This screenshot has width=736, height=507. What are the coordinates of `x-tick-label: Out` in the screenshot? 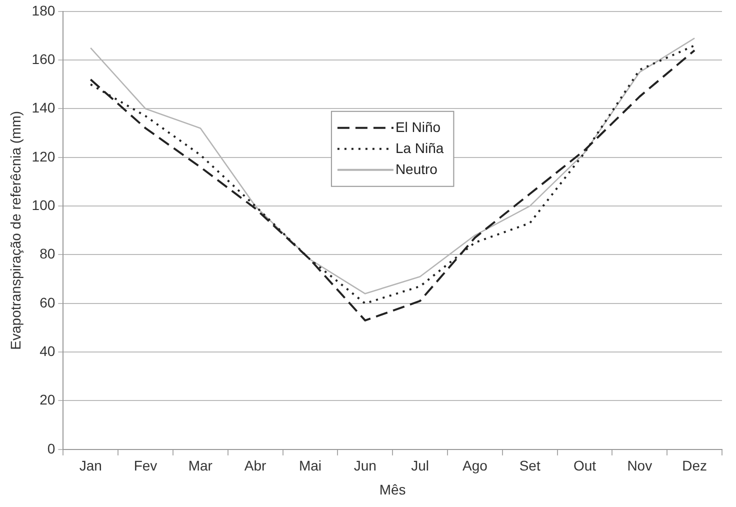 It's located at (584, 466).